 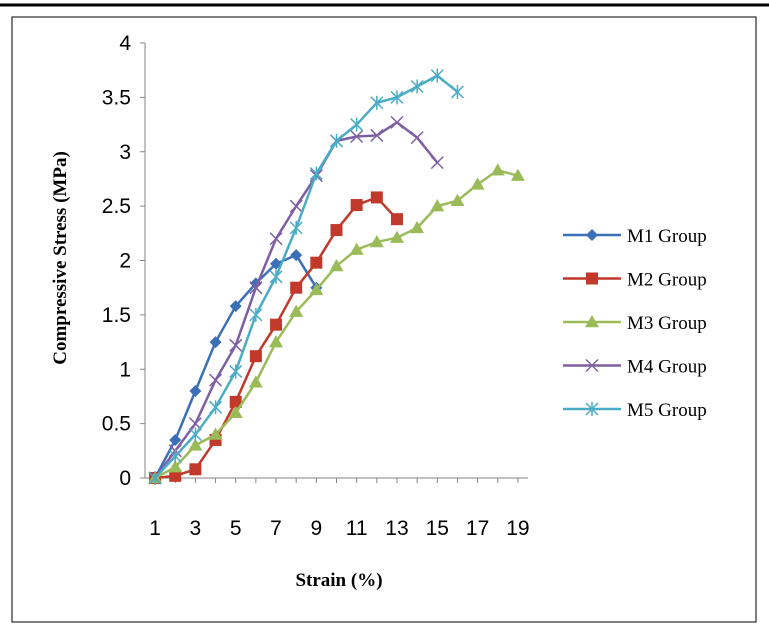 I want to click on x-tick-label: 3, so click(x=196, y=528).